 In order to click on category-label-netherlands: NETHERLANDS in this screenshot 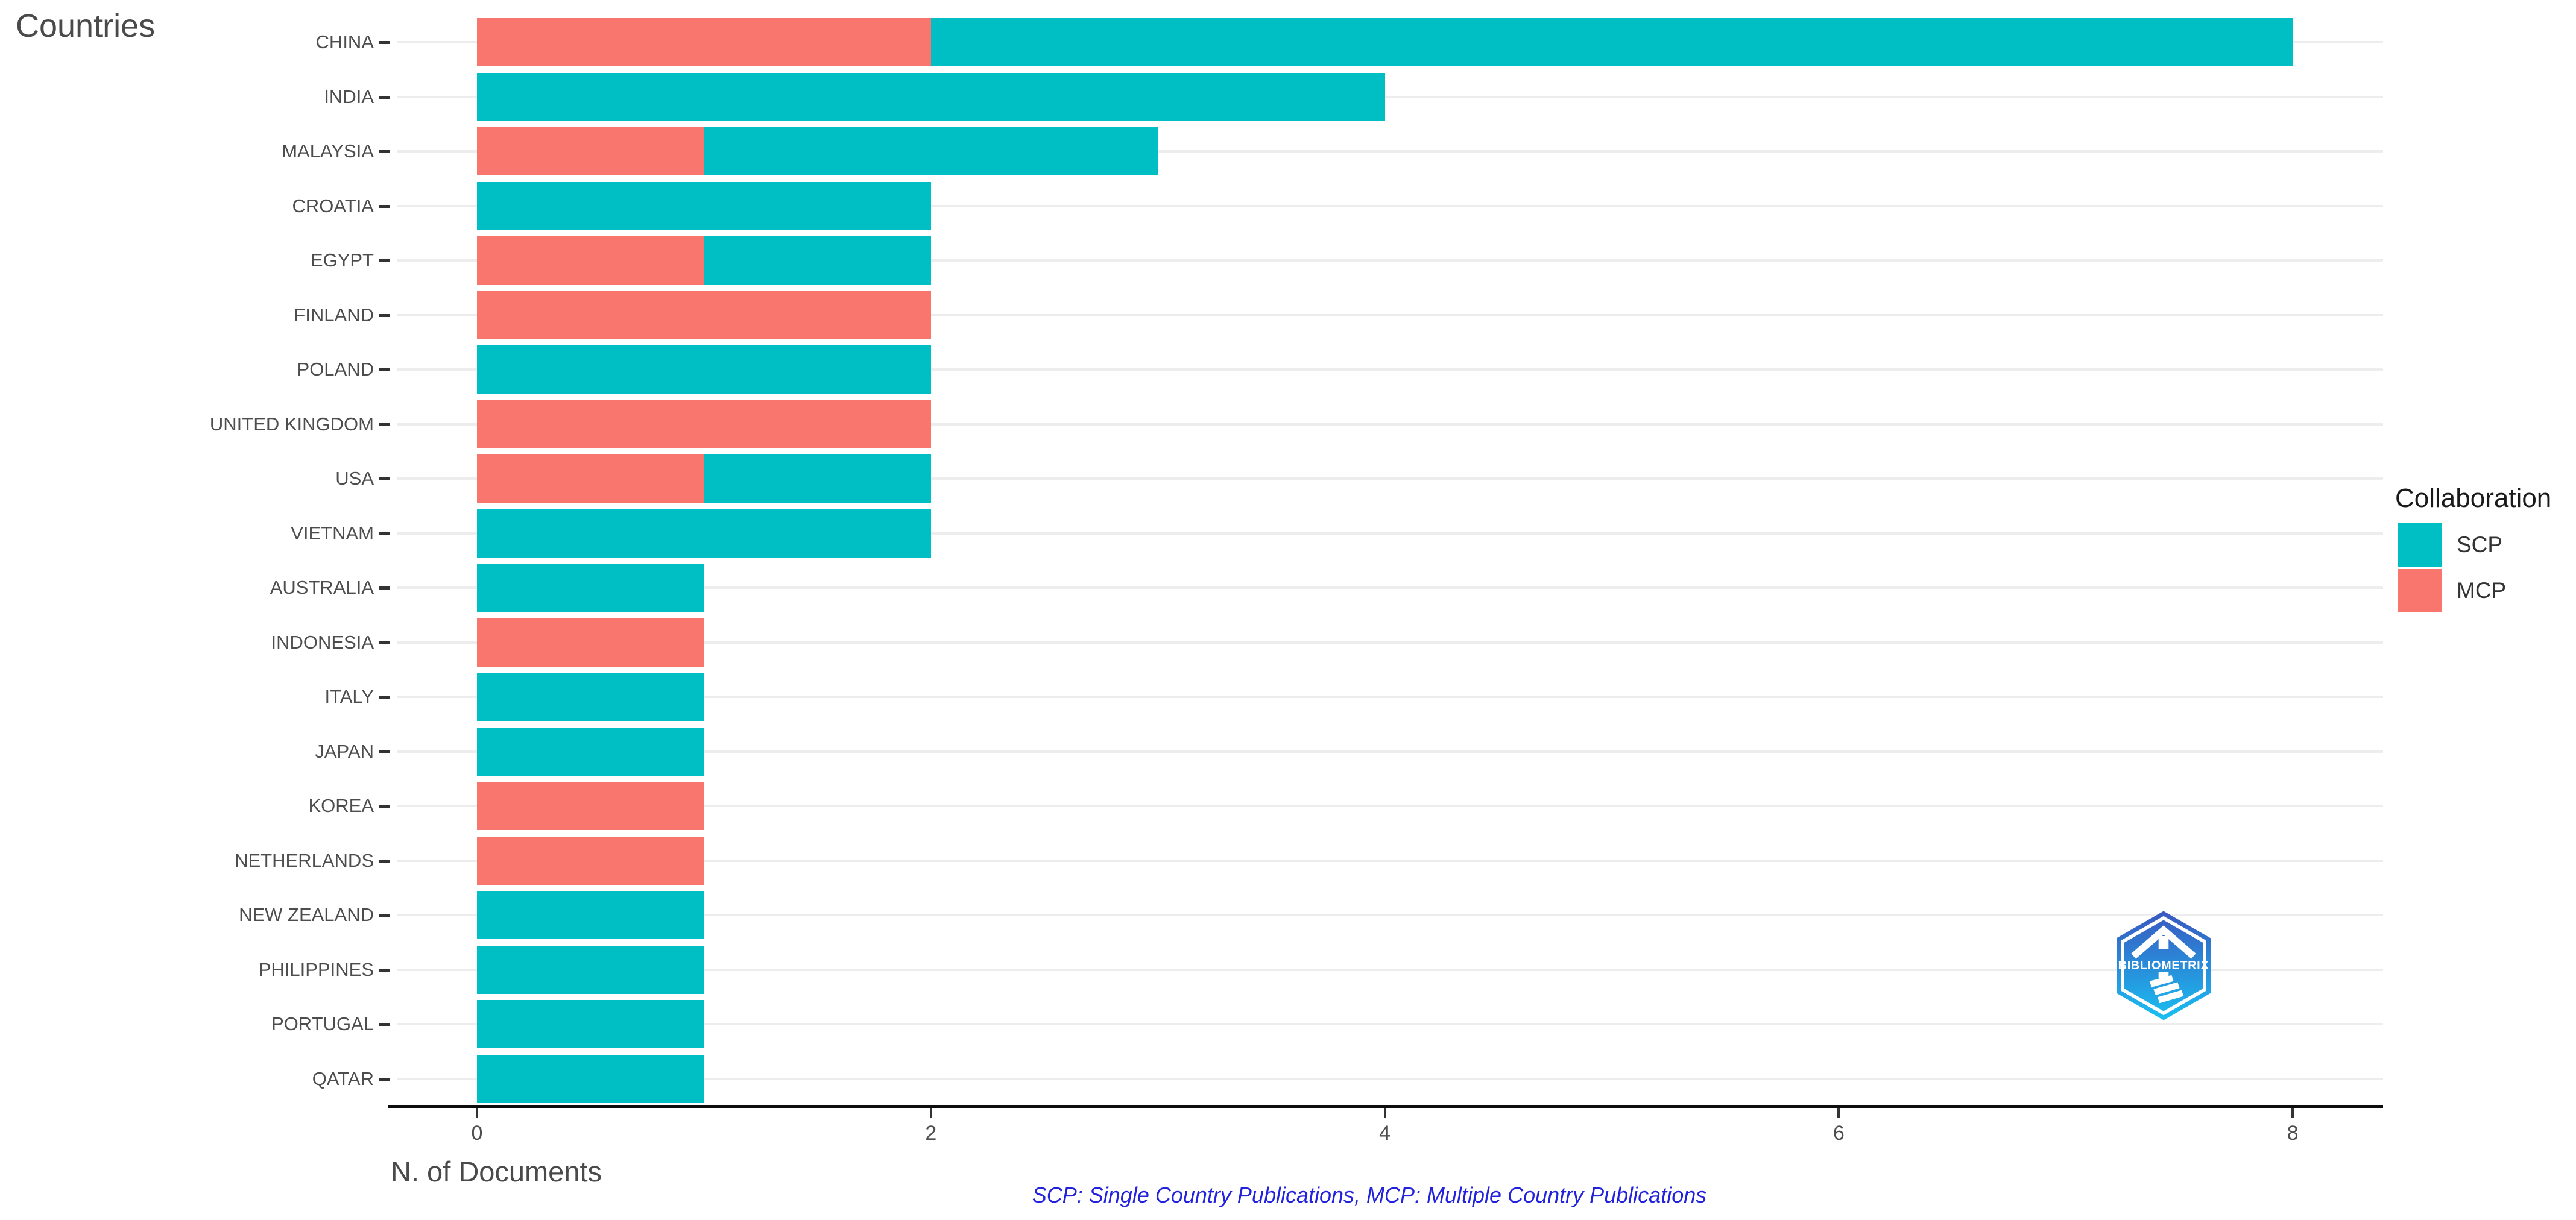, I will do `click(304, 860)`.